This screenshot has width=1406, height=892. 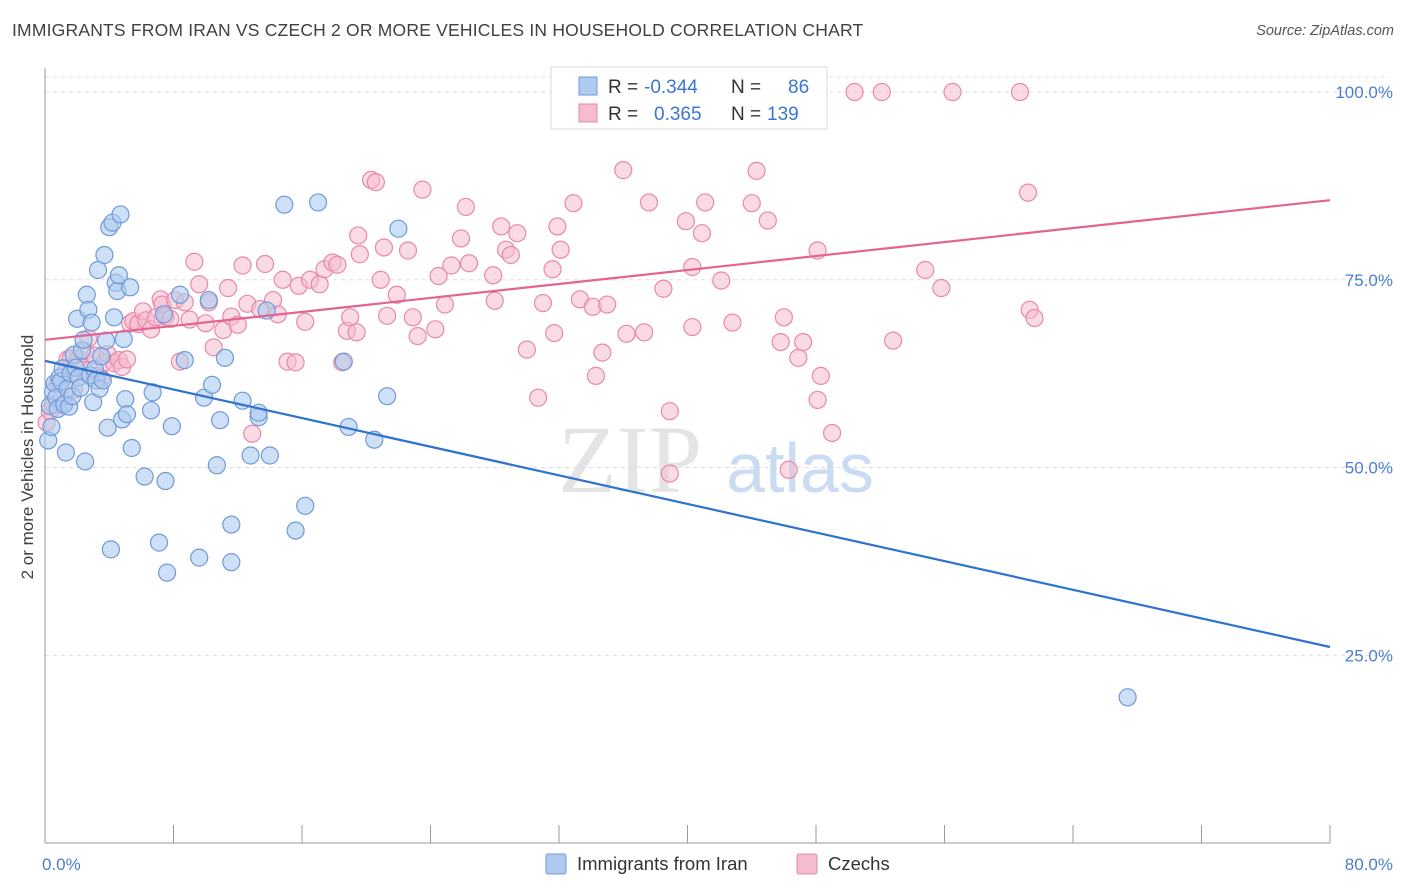 What do you see at coordinates (1369, 280) in the screenshot?
I see `y-tick-label-2: 75.0%` at bounding box center [1369, 280].